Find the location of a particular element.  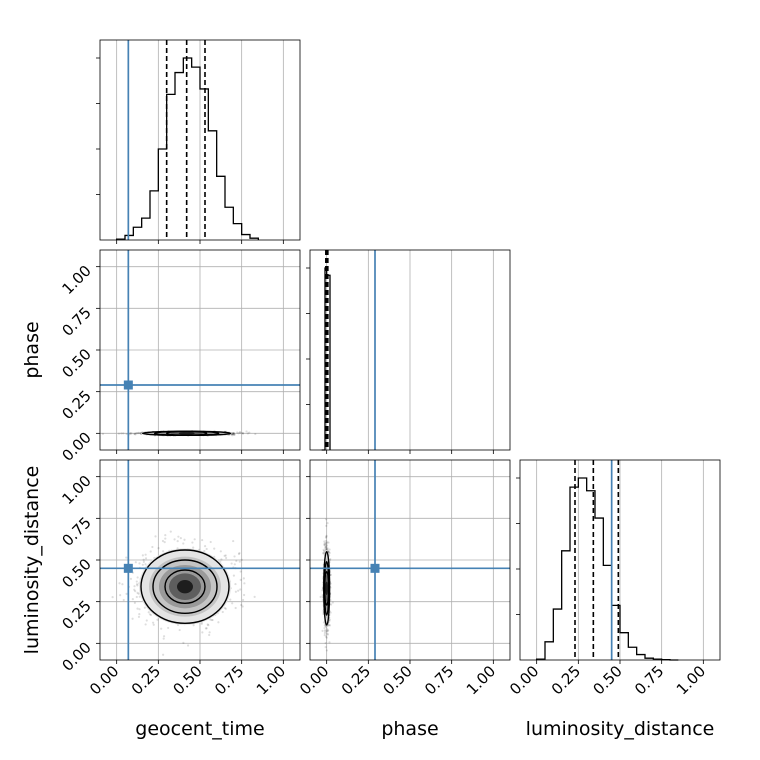

x-tick-label: 0.25 is located at coordinates (356, 680).